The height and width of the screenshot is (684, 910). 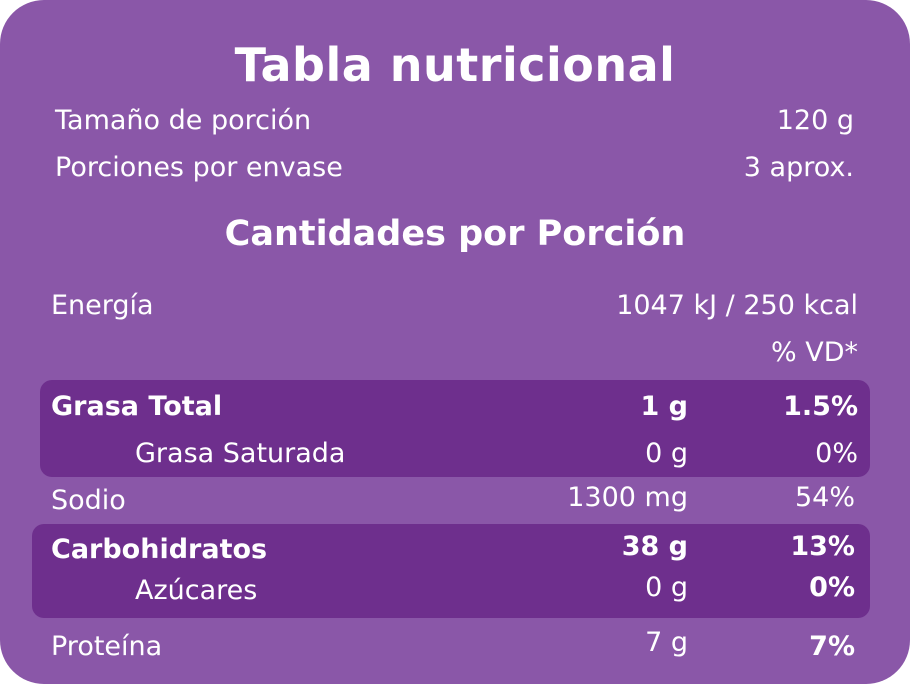 I want to click on row-label-protein: Proteína, so click(x=107, y=646).